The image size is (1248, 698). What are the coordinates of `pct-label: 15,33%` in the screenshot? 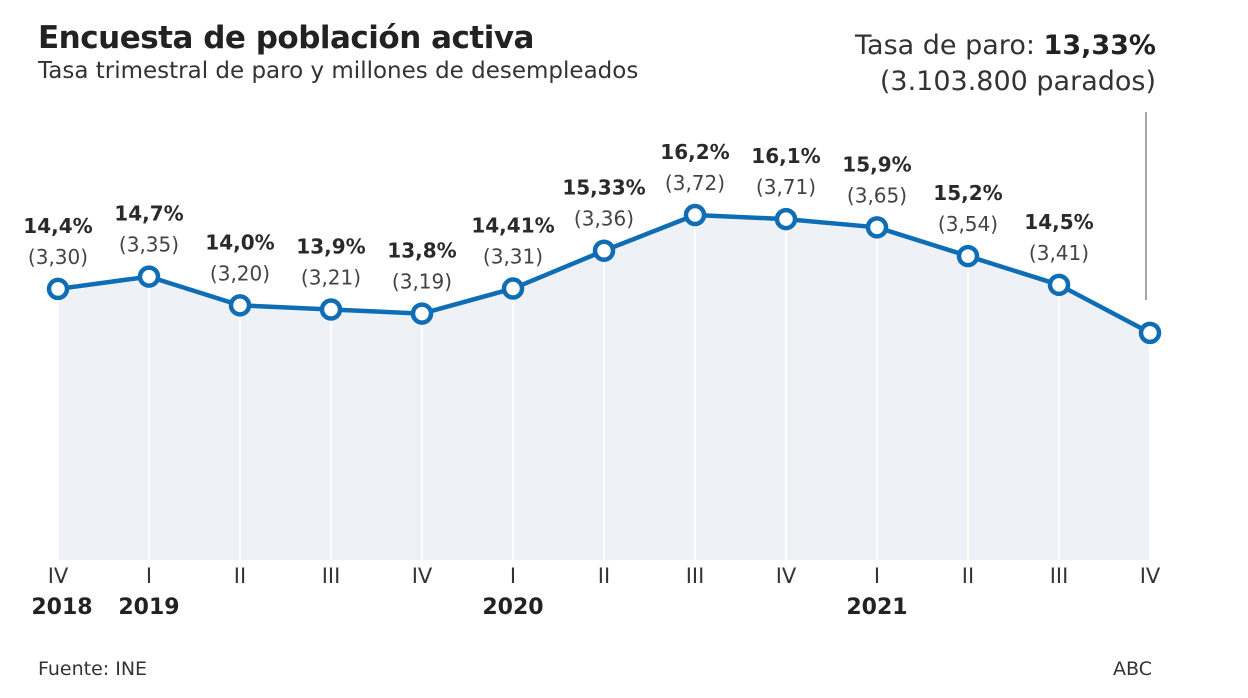 It's located at (603, 188).